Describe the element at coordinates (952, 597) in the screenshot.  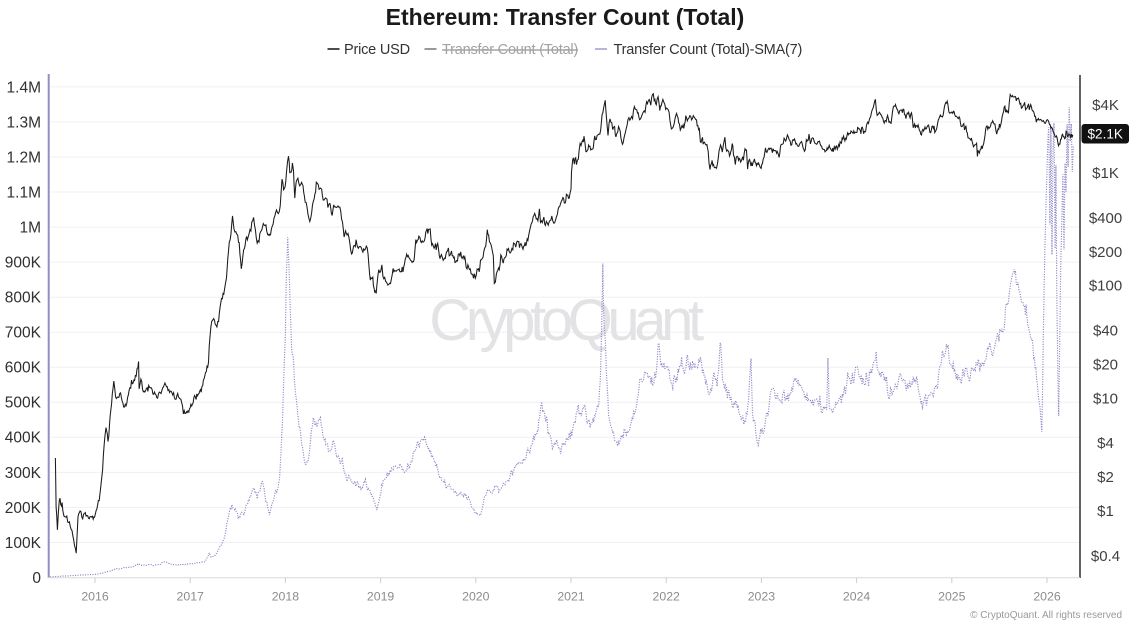
I see `svg-text: 2025` at that location.